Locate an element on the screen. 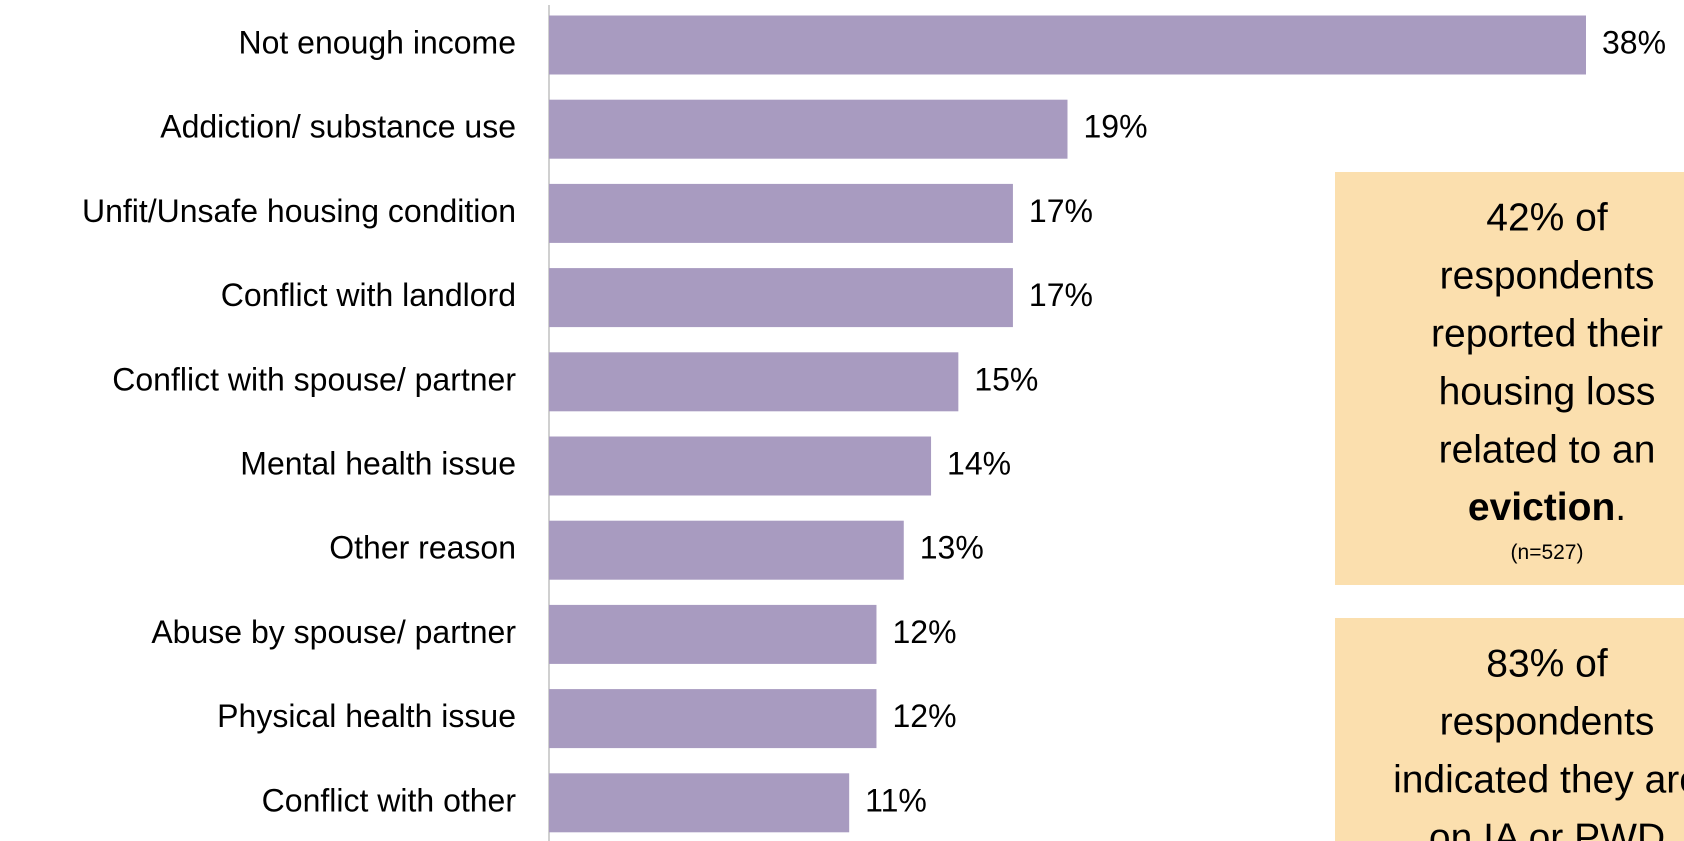  category-label: Conflict with other is located at coordinates (389, 800).